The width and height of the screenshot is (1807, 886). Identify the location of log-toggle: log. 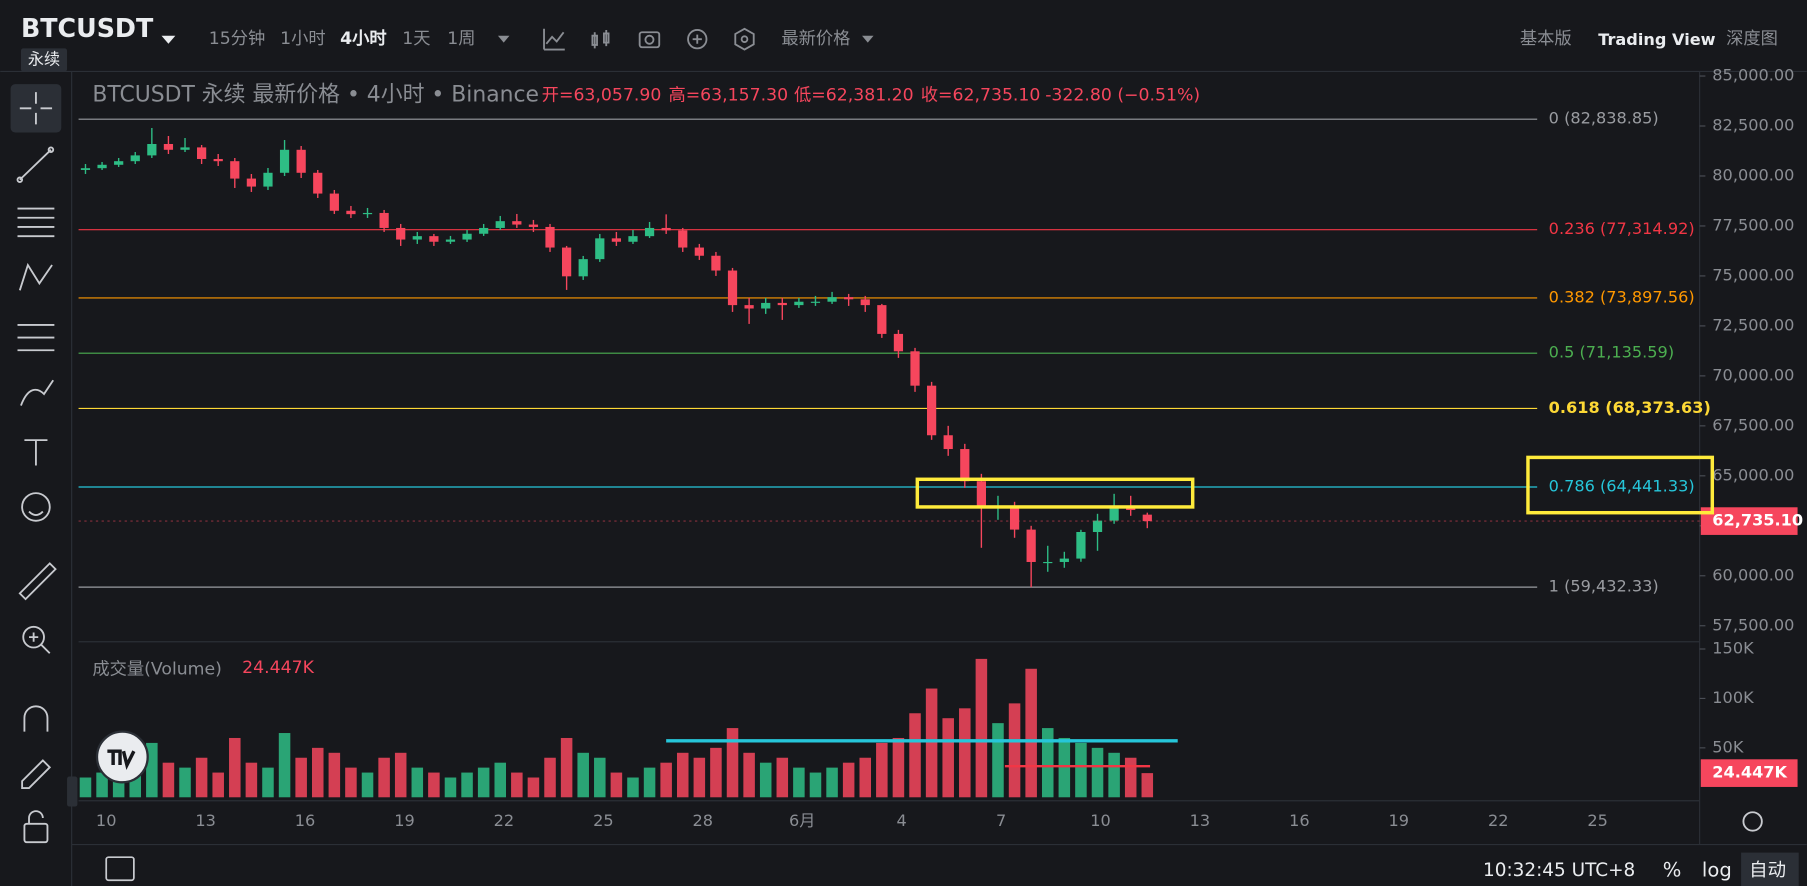
(1717, 870).